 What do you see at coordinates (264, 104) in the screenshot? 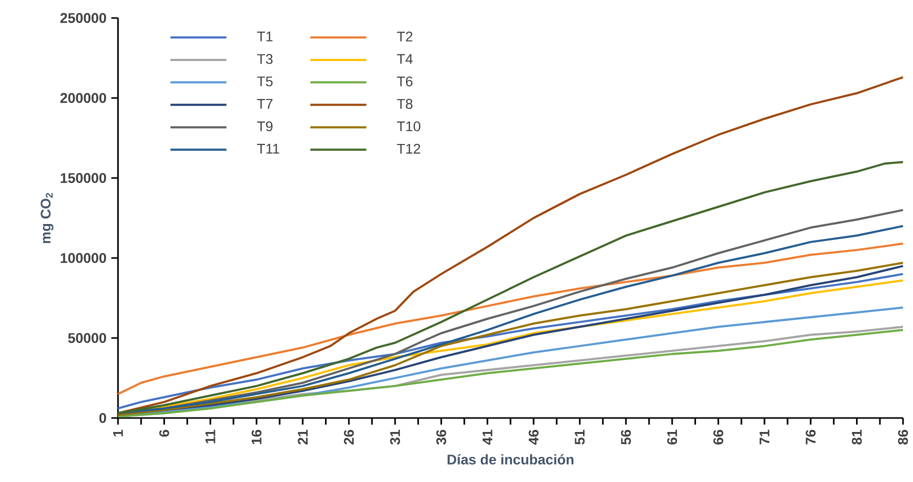
I see `legend-label: T7` at bounding box center [264, 104].